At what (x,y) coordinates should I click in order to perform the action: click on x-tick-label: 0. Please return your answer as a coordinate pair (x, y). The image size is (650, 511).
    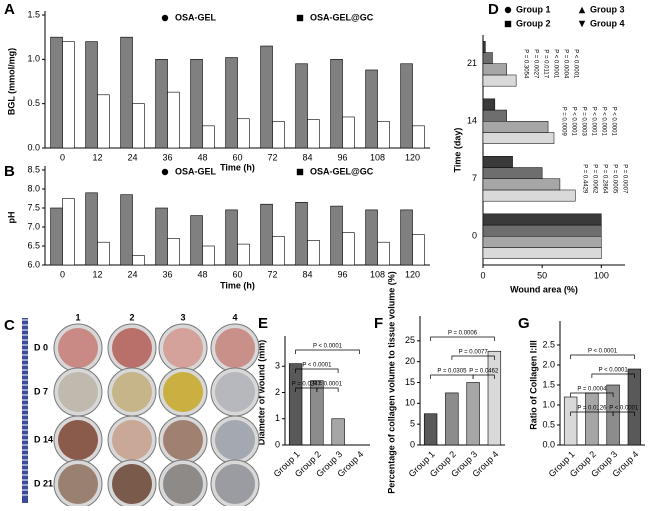
    Looking at the image, I should click on (482, 275).